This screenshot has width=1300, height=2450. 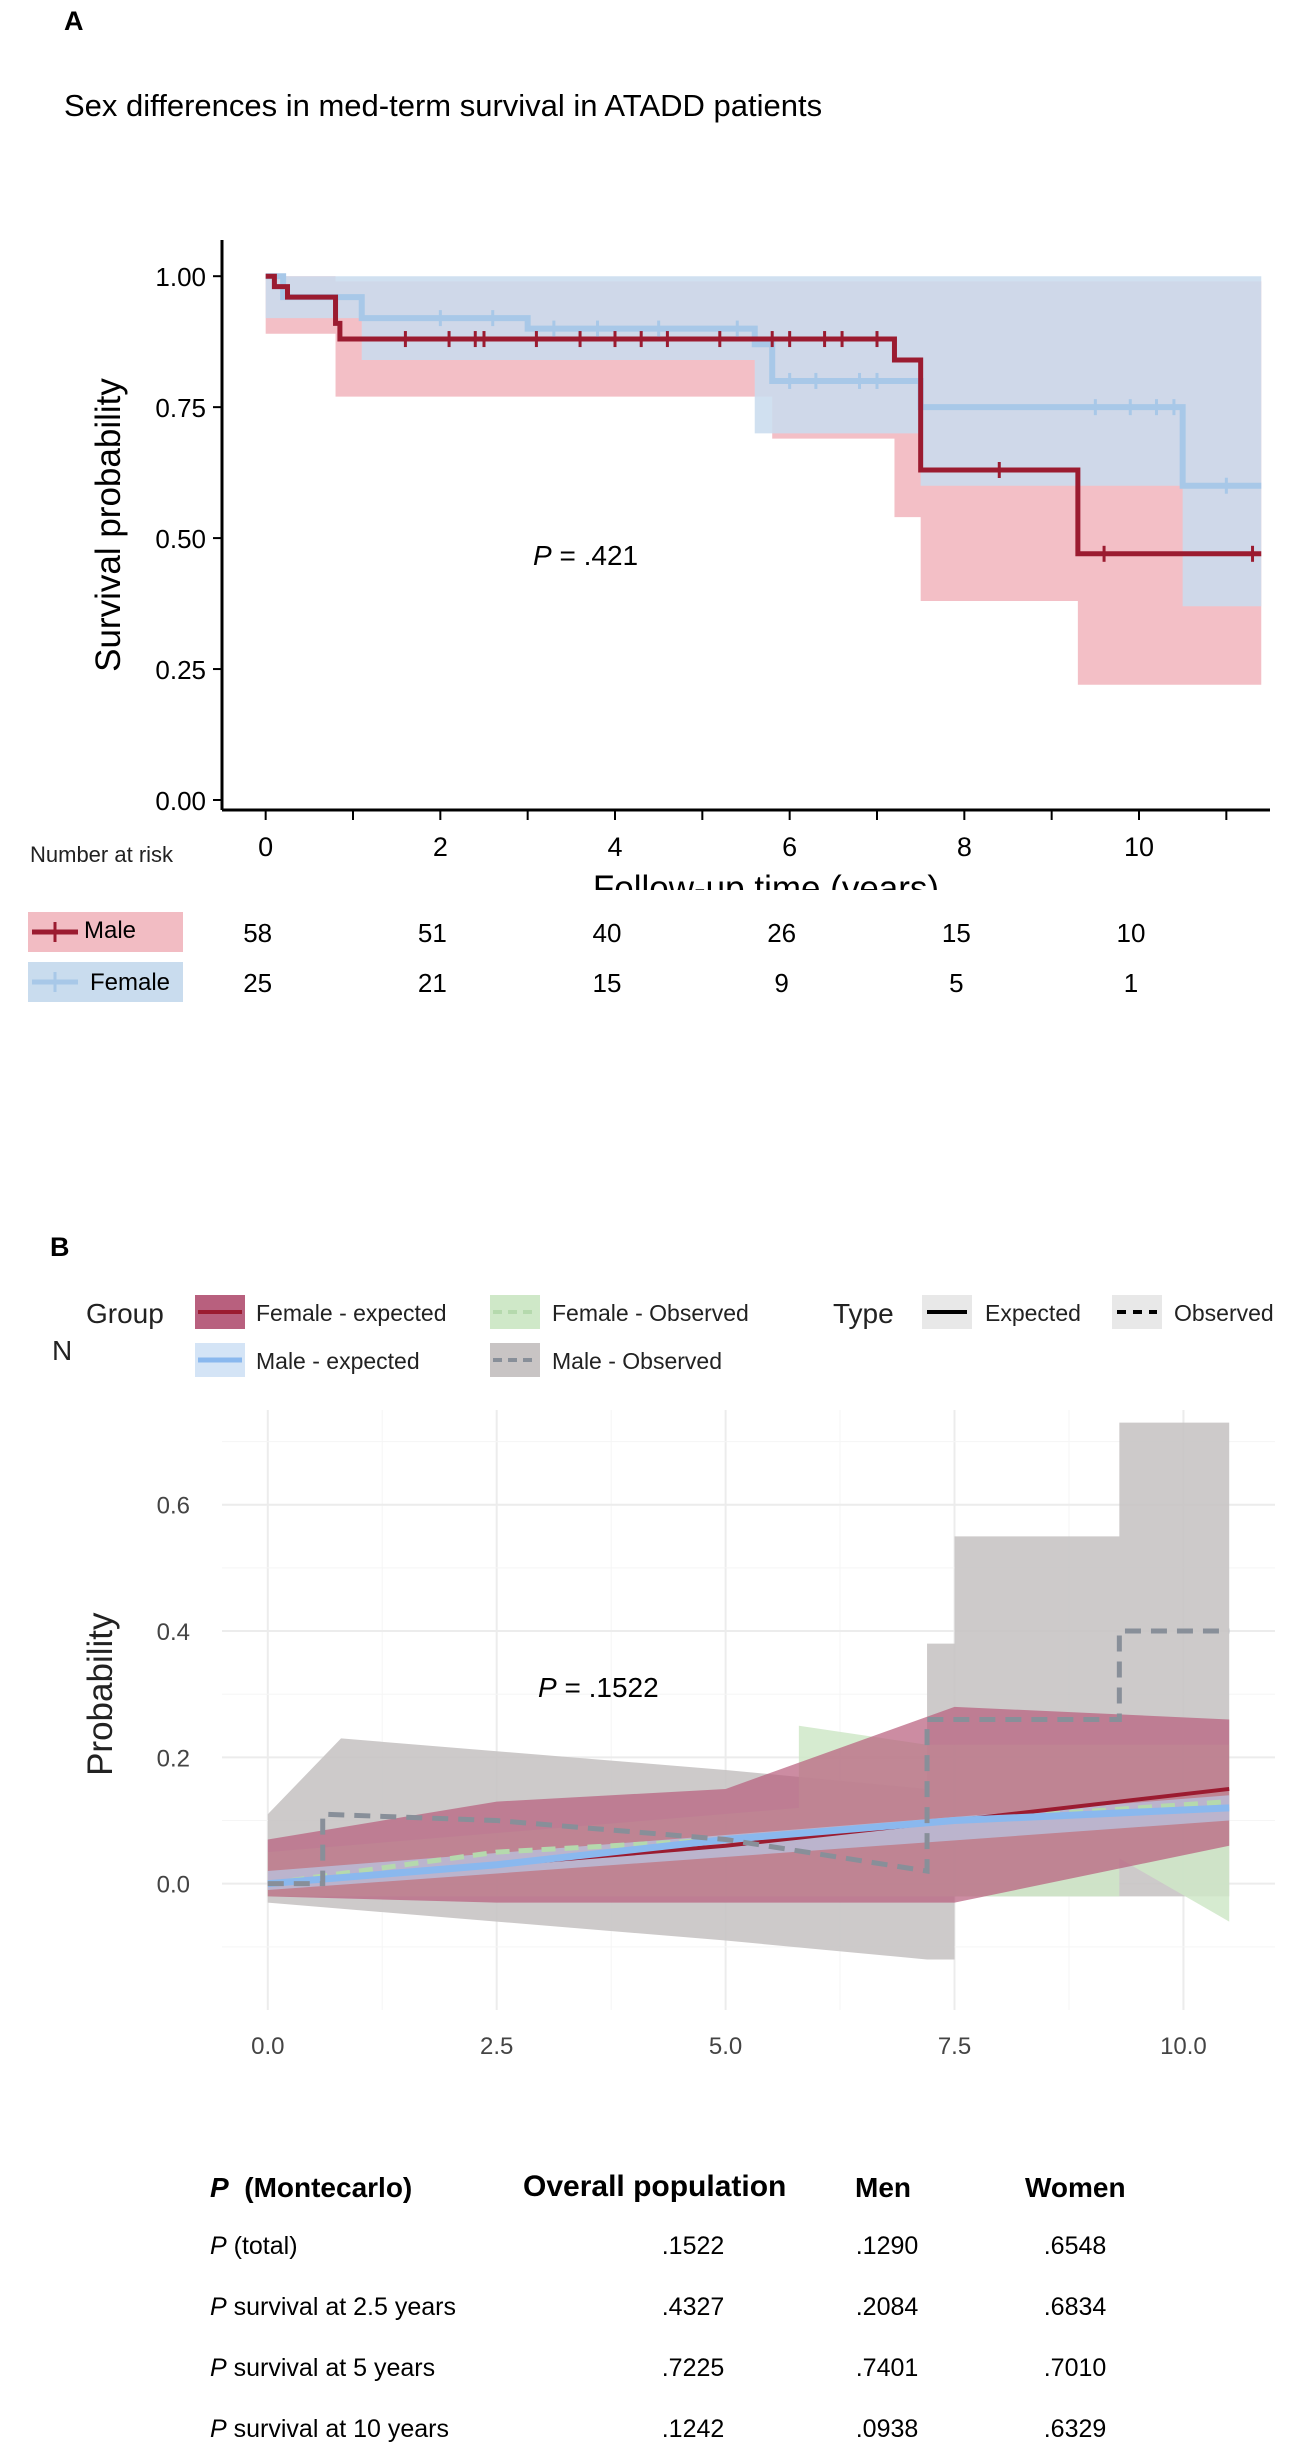 What do you see at coordinates (432, 983) in the screenshot?
I see `risk-count-female: 21` at bounding box center [432, 983].